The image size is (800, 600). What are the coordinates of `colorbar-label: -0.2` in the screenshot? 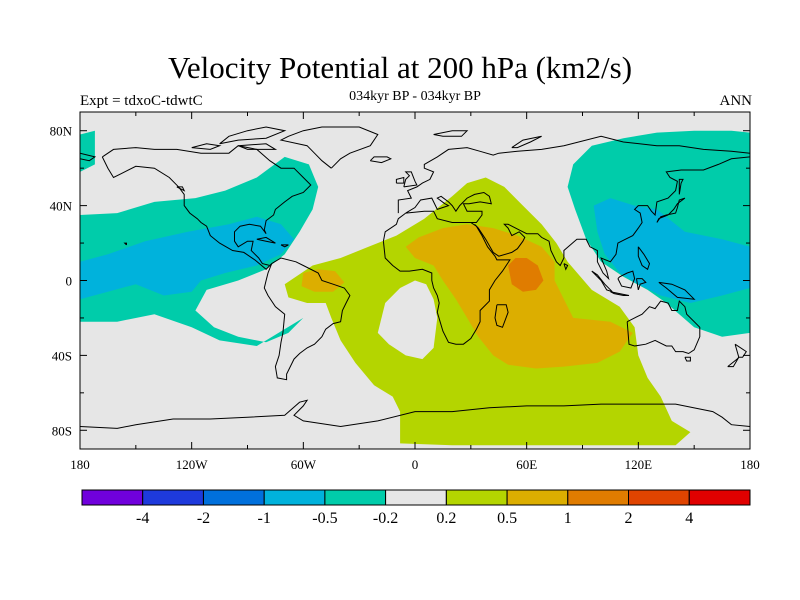 It's located at (385, 518).